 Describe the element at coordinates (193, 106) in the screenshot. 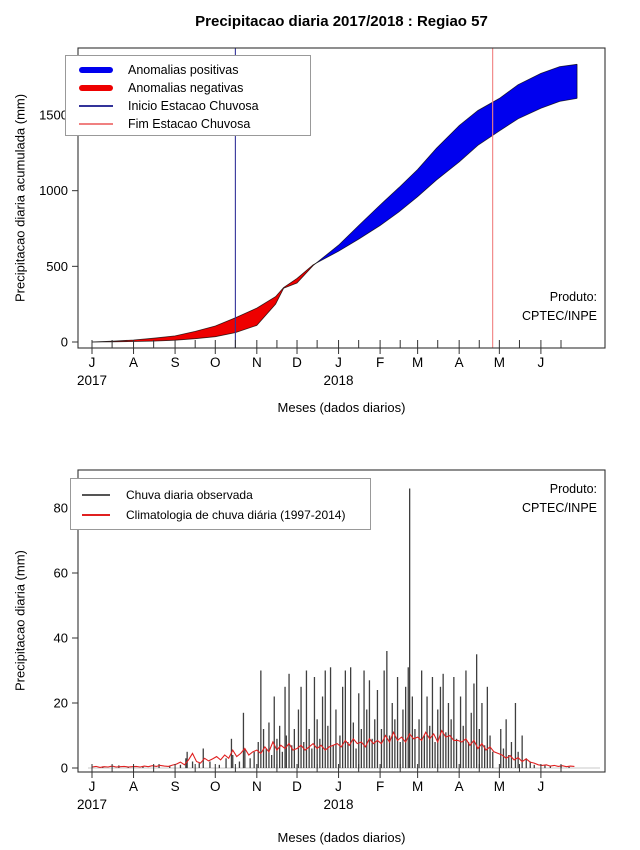

I see `legend-label: Inicio Estacao Chuvosa` at that location.